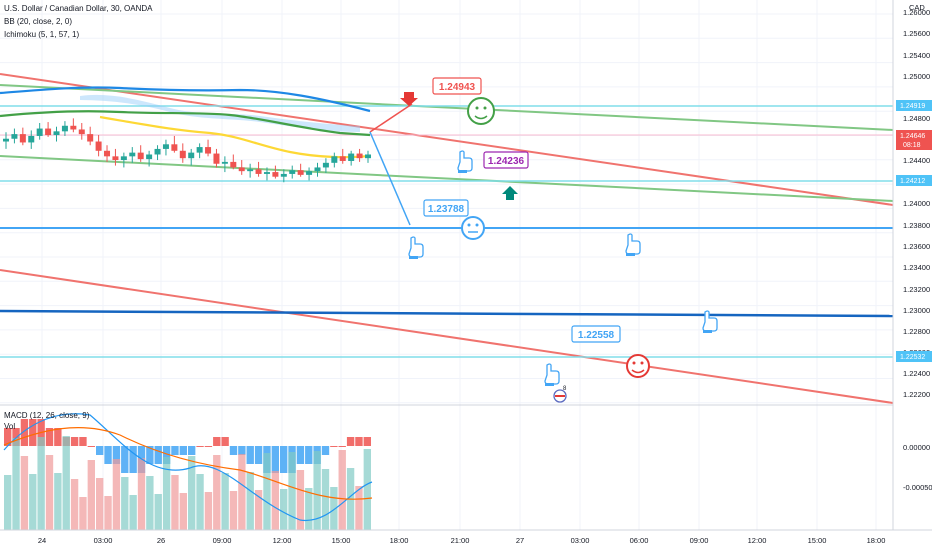  I want to click on time-tick-label: 03:00, so click(580, 540).